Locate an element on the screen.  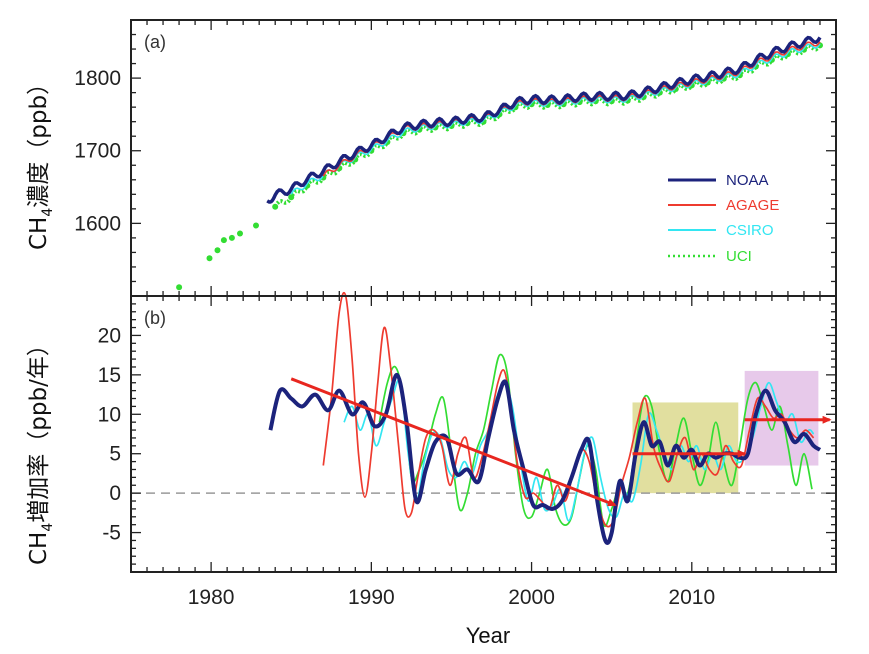
y-tick-label: 1700 is located at coordinates (97, 151).